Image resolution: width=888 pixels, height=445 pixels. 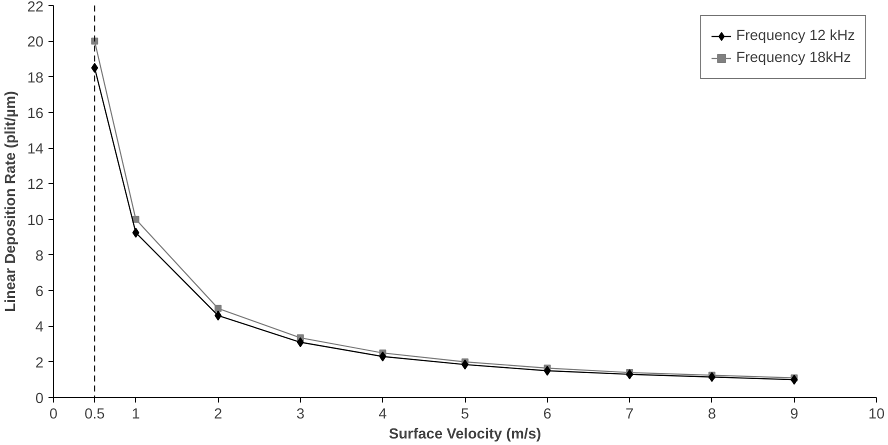 What do you see at coordinates (136, 414) in the screenshot?
I see `x-tick-label: 1` at bounding box center [136, 414].